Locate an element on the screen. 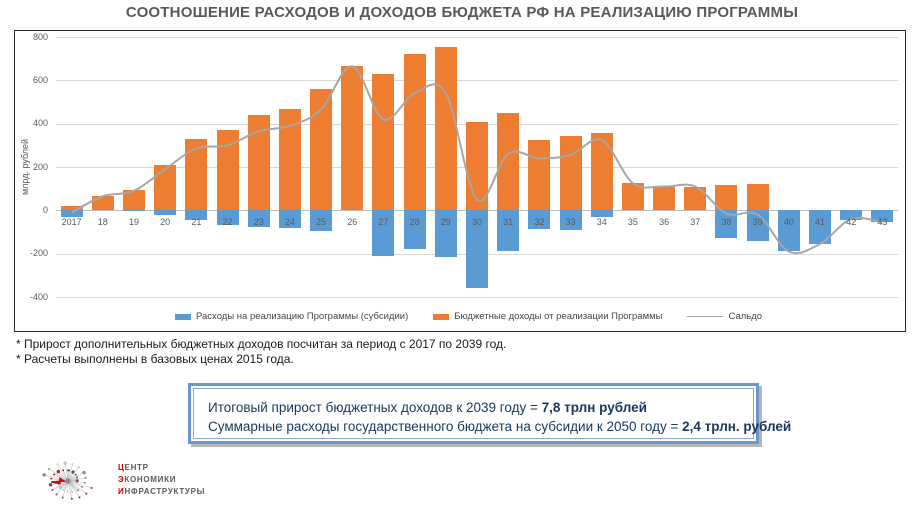 The height and width of the screenshot is (511, 924). legend-label: Бюджетные доходы от реализации Программы is located at coordinates (558, 316).